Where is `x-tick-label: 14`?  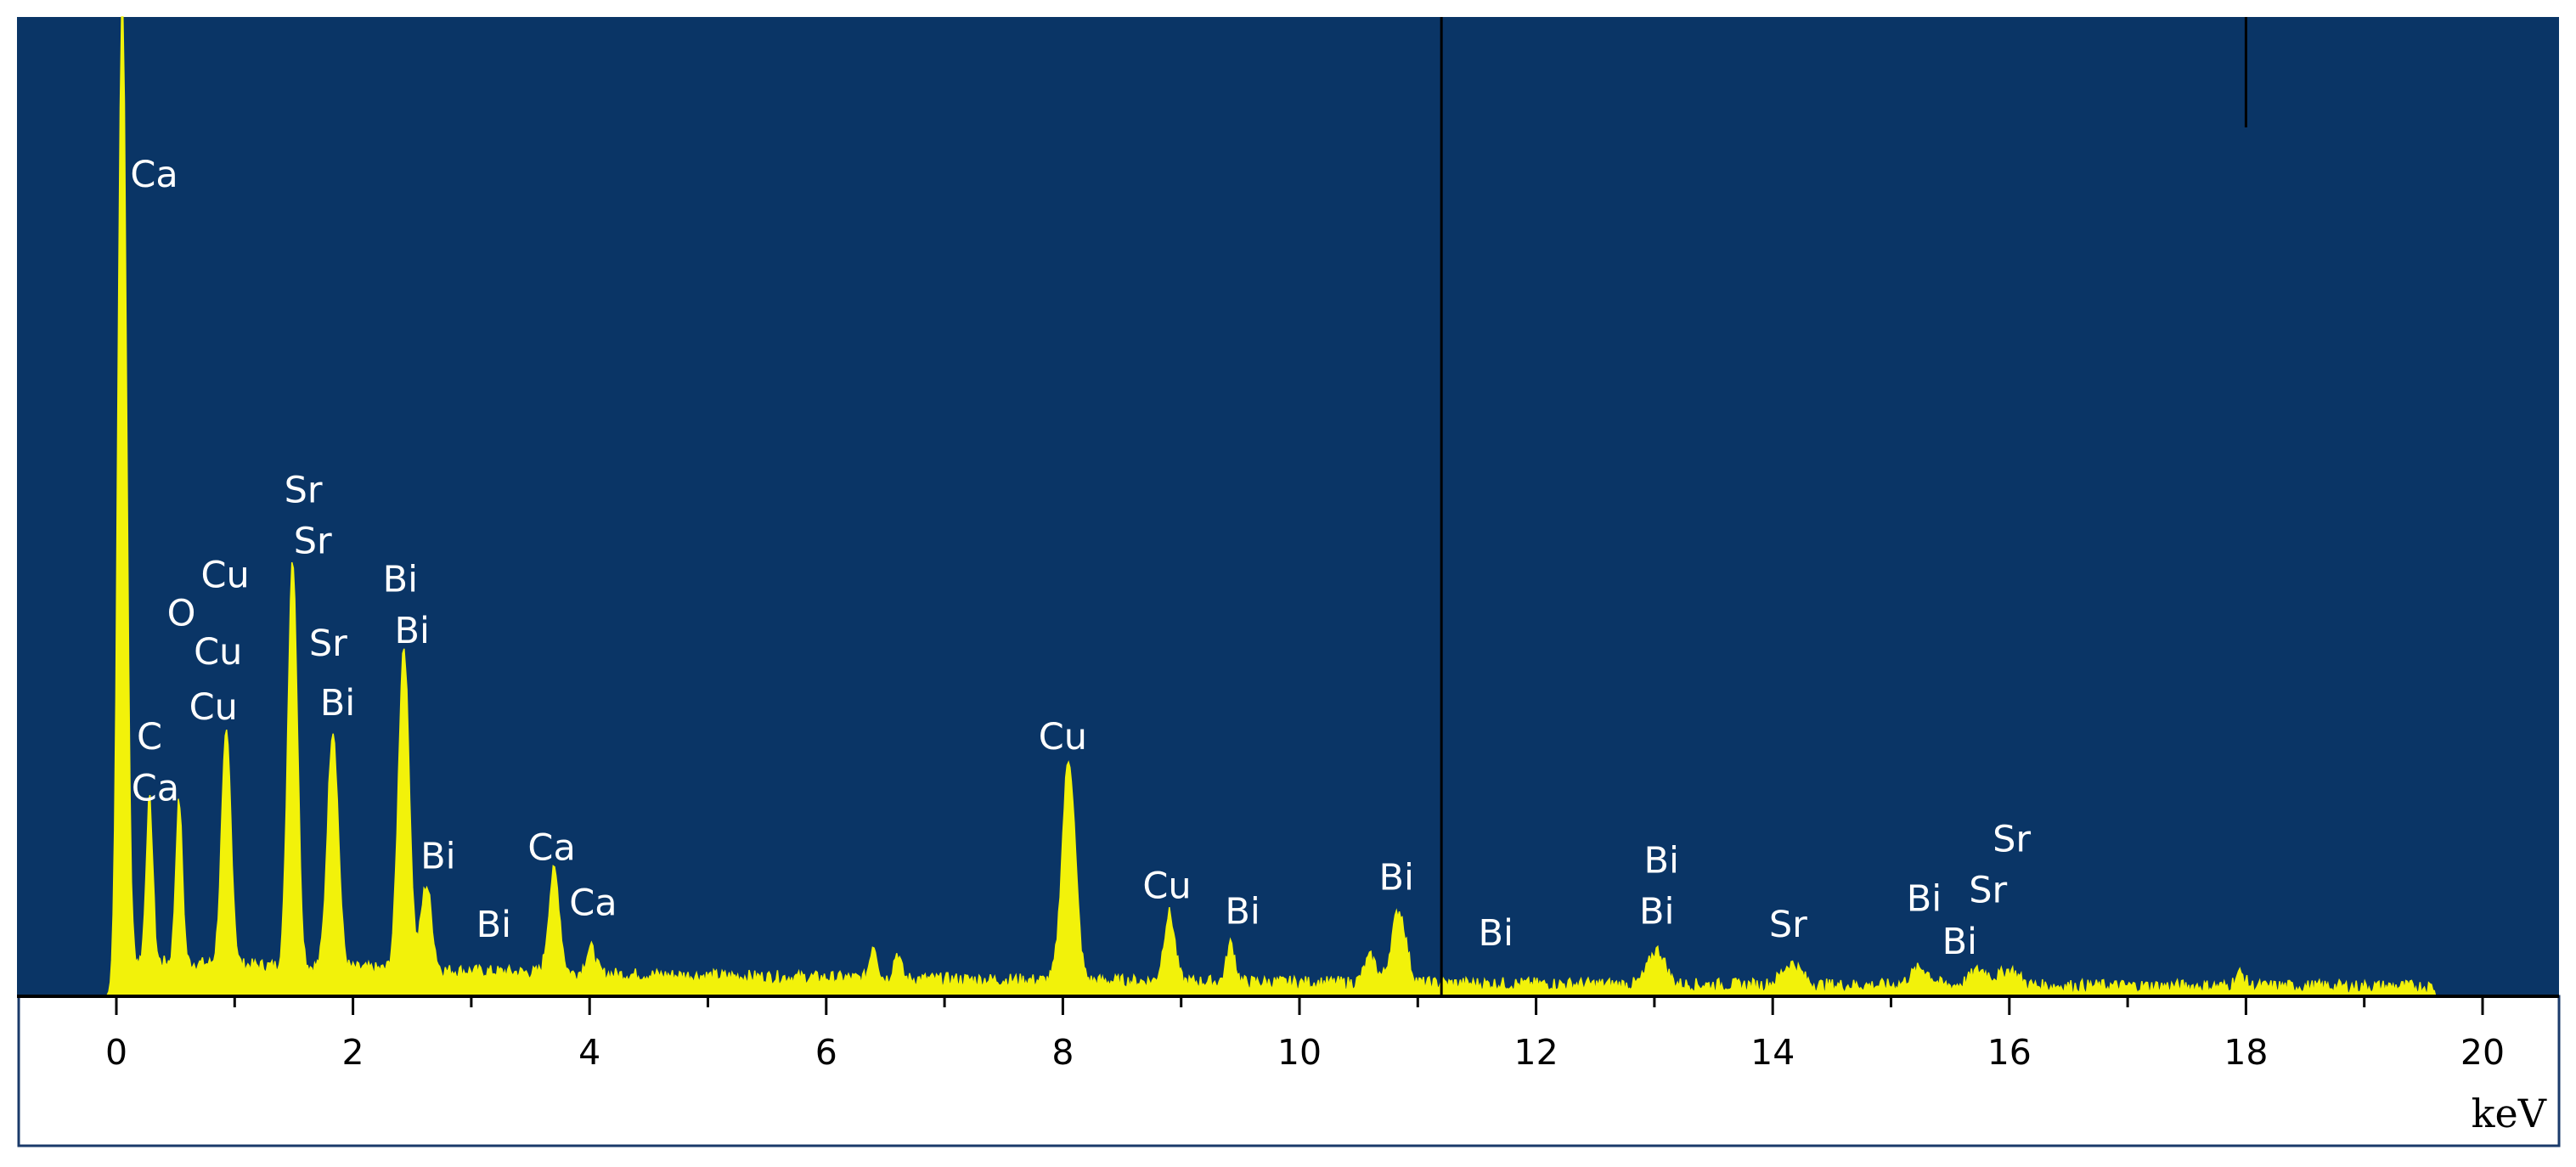 x-tick-label: 14 is located at coordinates (1772, 1053).